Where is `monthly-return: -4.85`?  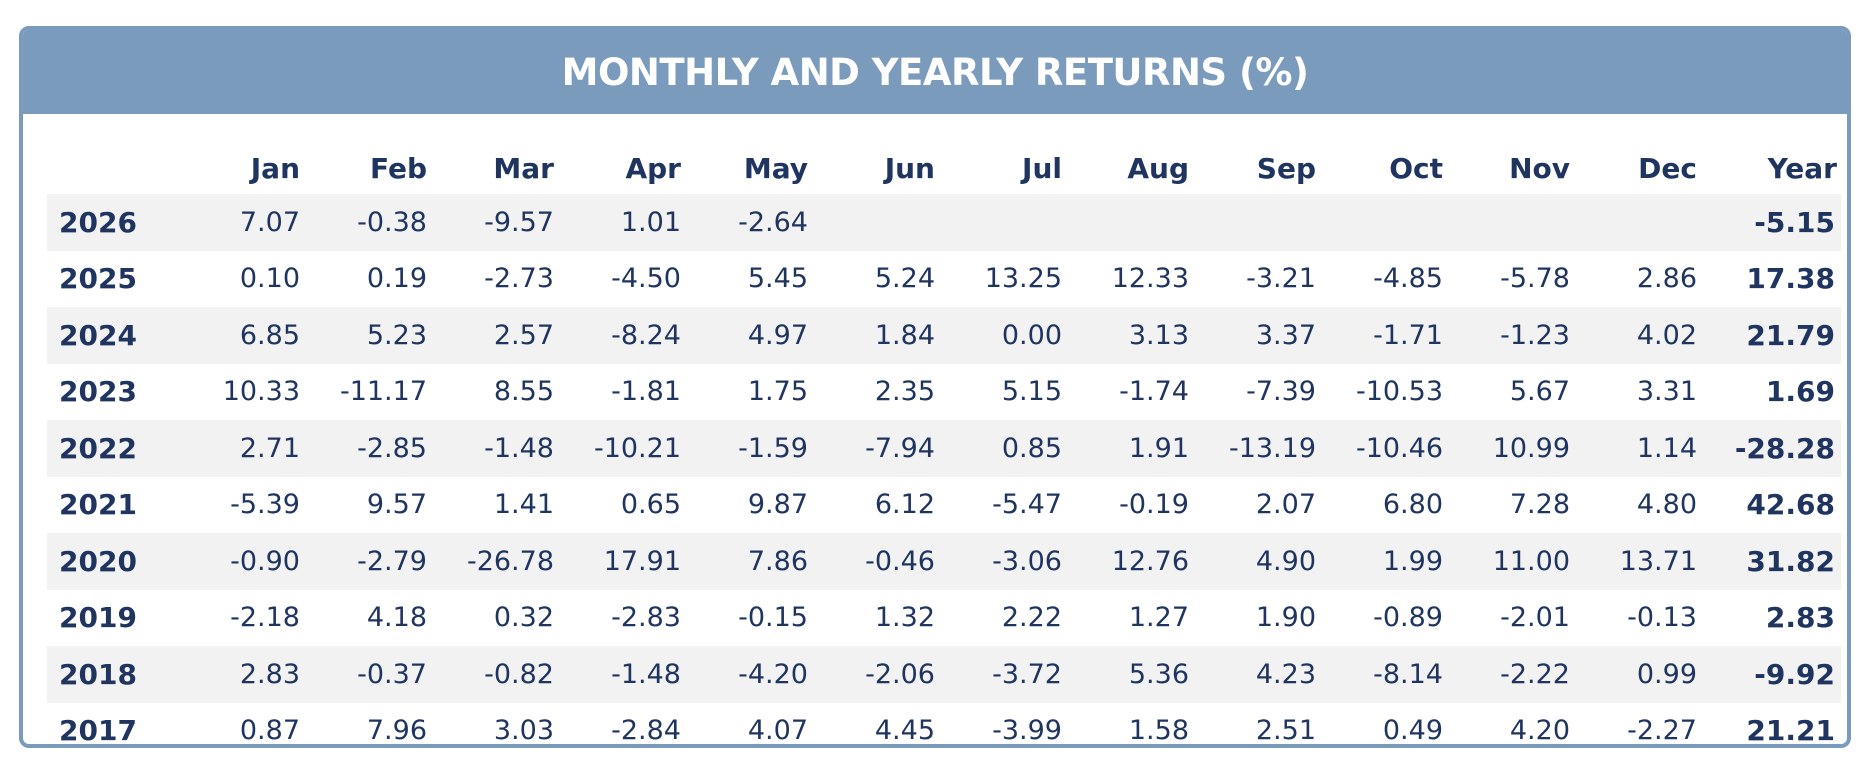 monthly-return: -4.85 is located at coordinates (1408, 279).